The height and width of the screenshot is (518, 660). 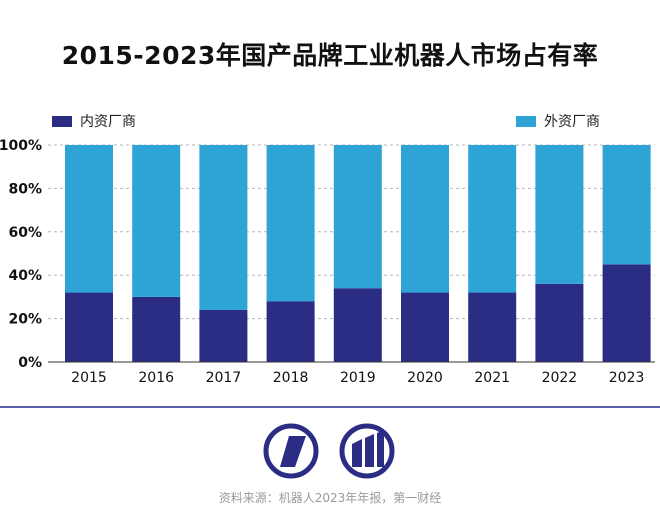 I want to click on chart-title: 2015-2023年国产品牌工业机器人市场占有率, so click(x=330, y=55).